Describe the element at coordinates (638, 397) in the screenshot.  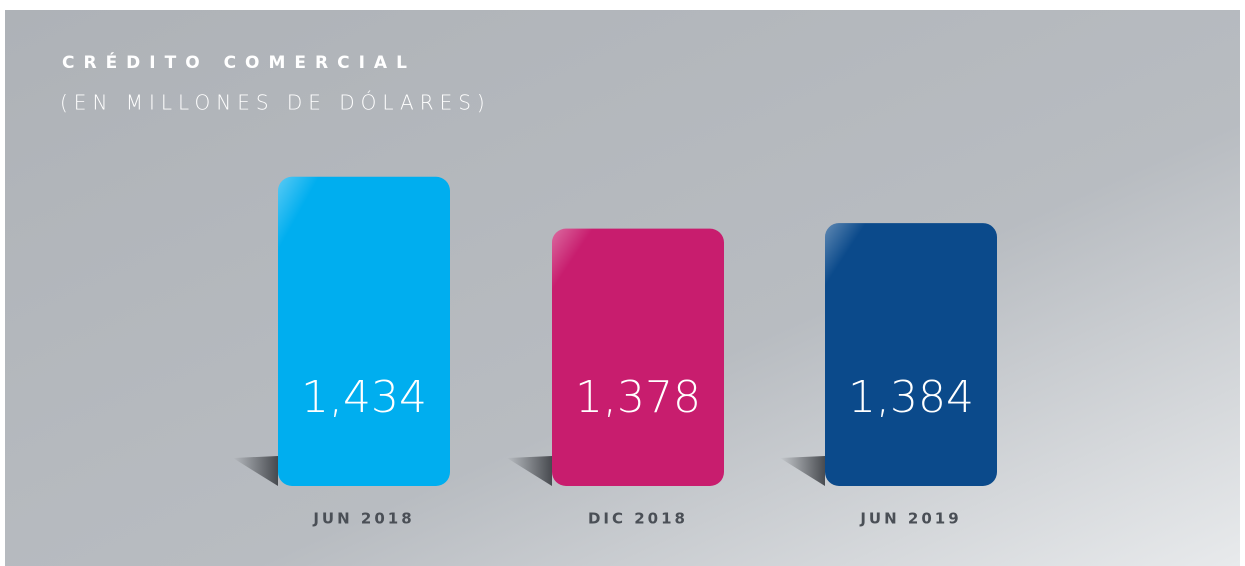
I see `value-label: 1,378` at that location.